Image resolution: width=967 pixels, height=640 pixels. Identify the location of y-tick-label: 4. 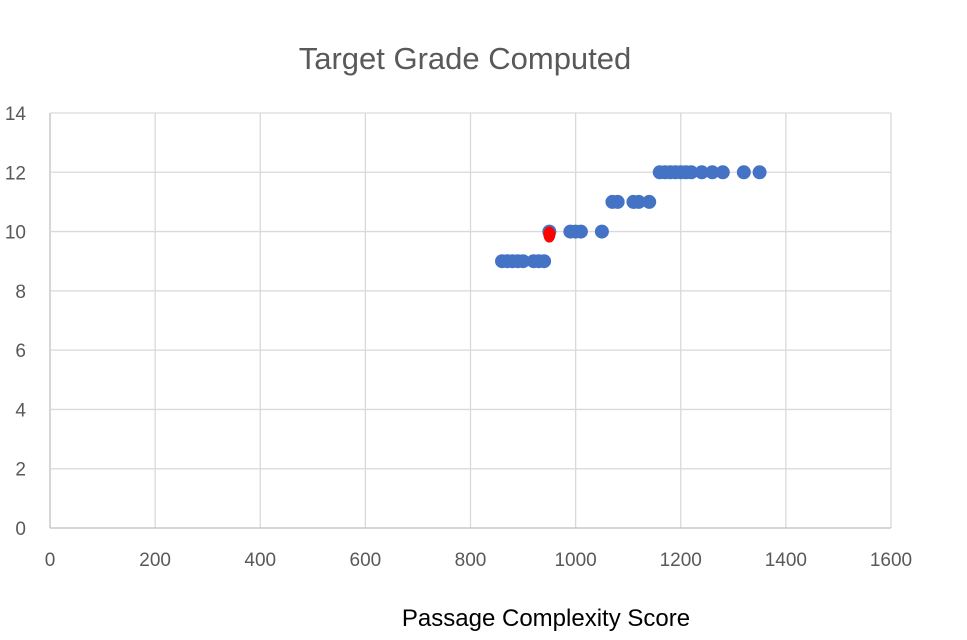
(20, 410).